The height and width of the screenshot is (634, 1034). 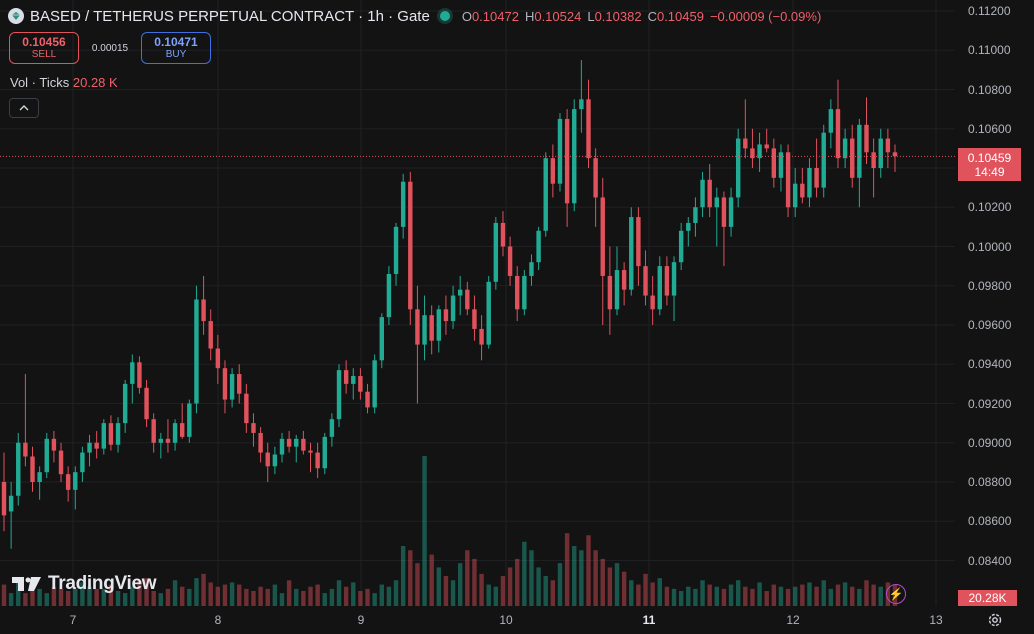 I want to click on gear-icon, so click(x=995, y=620).